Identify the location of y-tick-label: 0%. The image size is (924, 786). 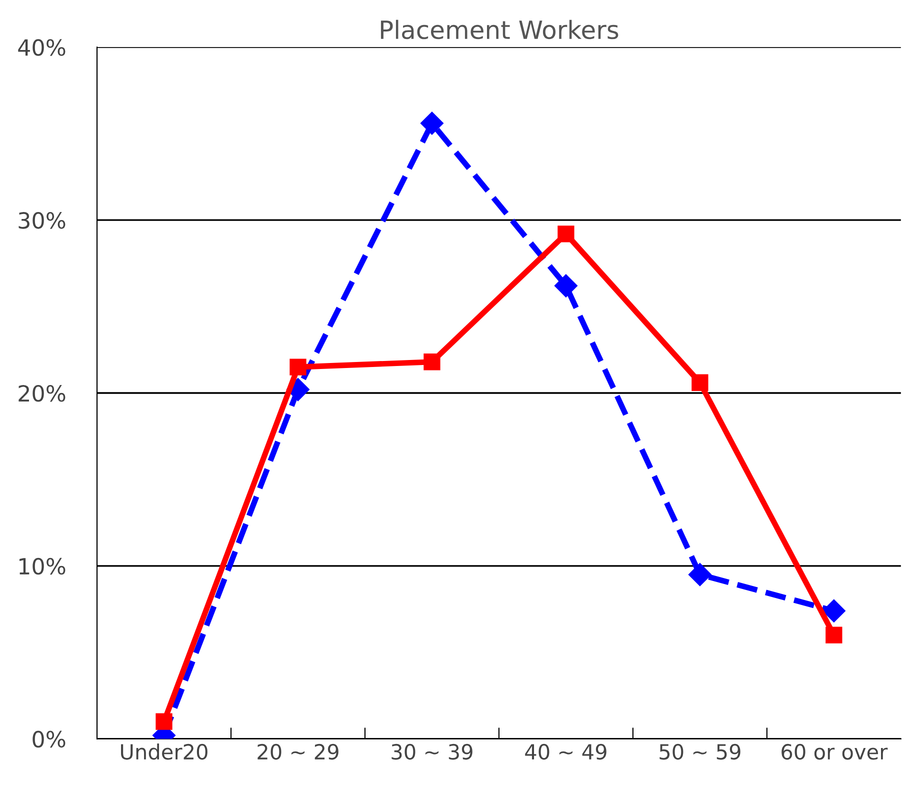
(49, 739).